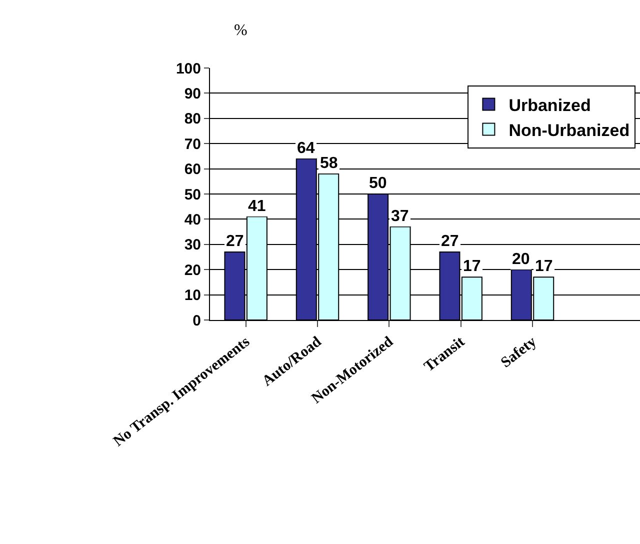 The width and height of the screenshot is (640, 544). I want to click on data-label: 37, so click(400, 216).